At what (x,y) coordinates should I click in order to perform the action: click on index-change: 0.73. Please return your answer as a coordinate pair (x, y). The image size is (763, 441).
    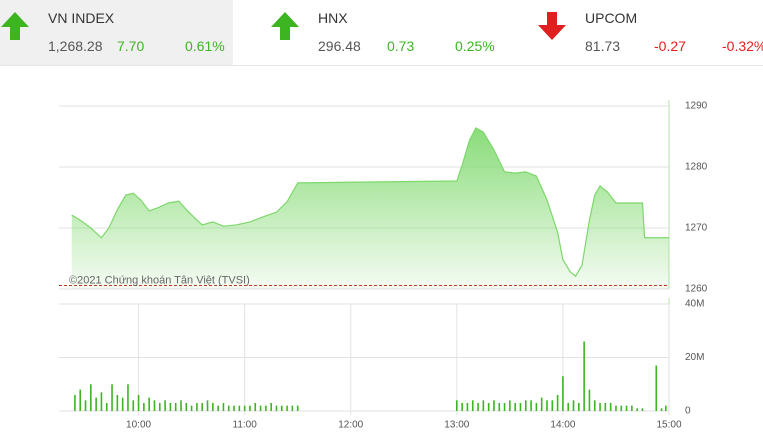
    Looking at the image, I should click on (401, 46).